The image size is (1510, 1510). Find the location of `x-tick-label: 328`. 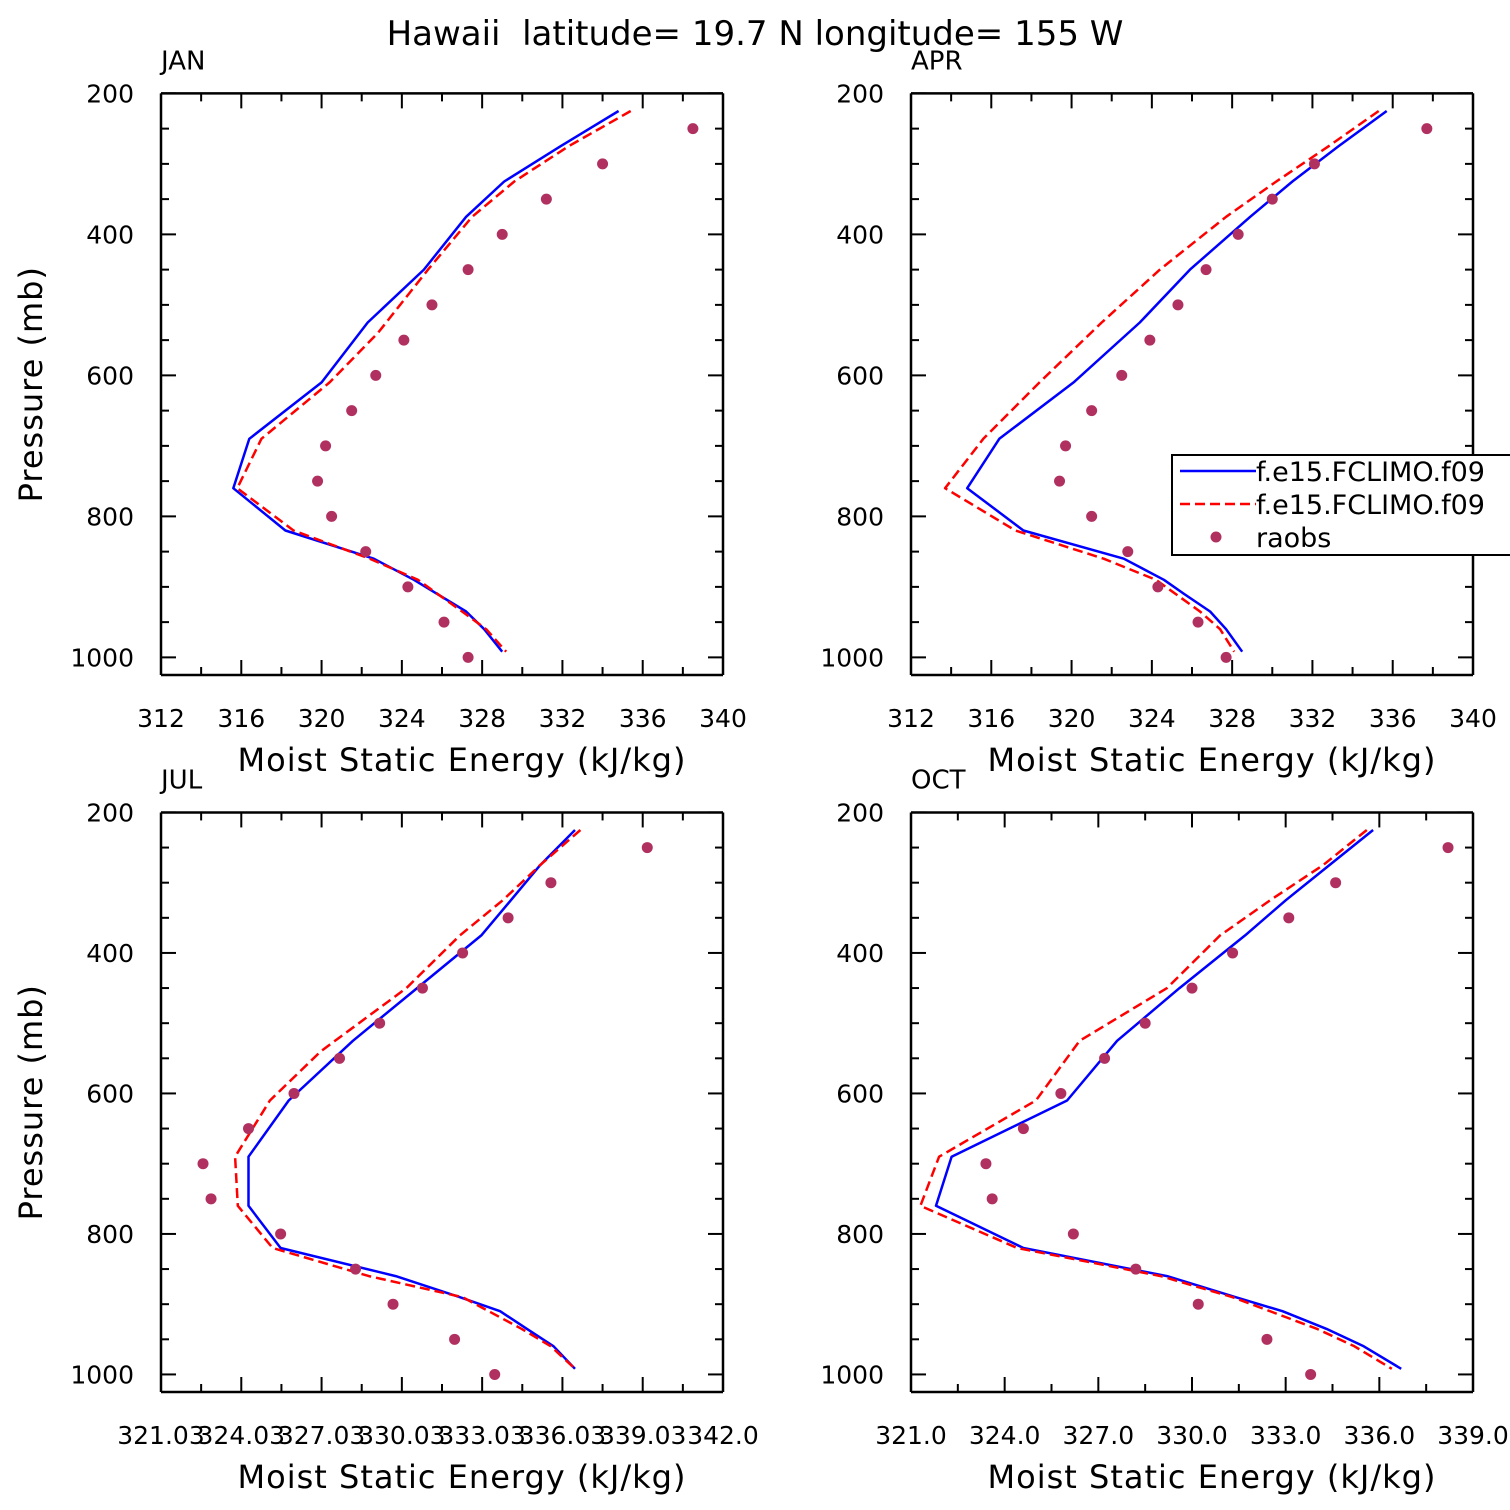

x-tick-label: 328 is located at coordinates (482, 718).